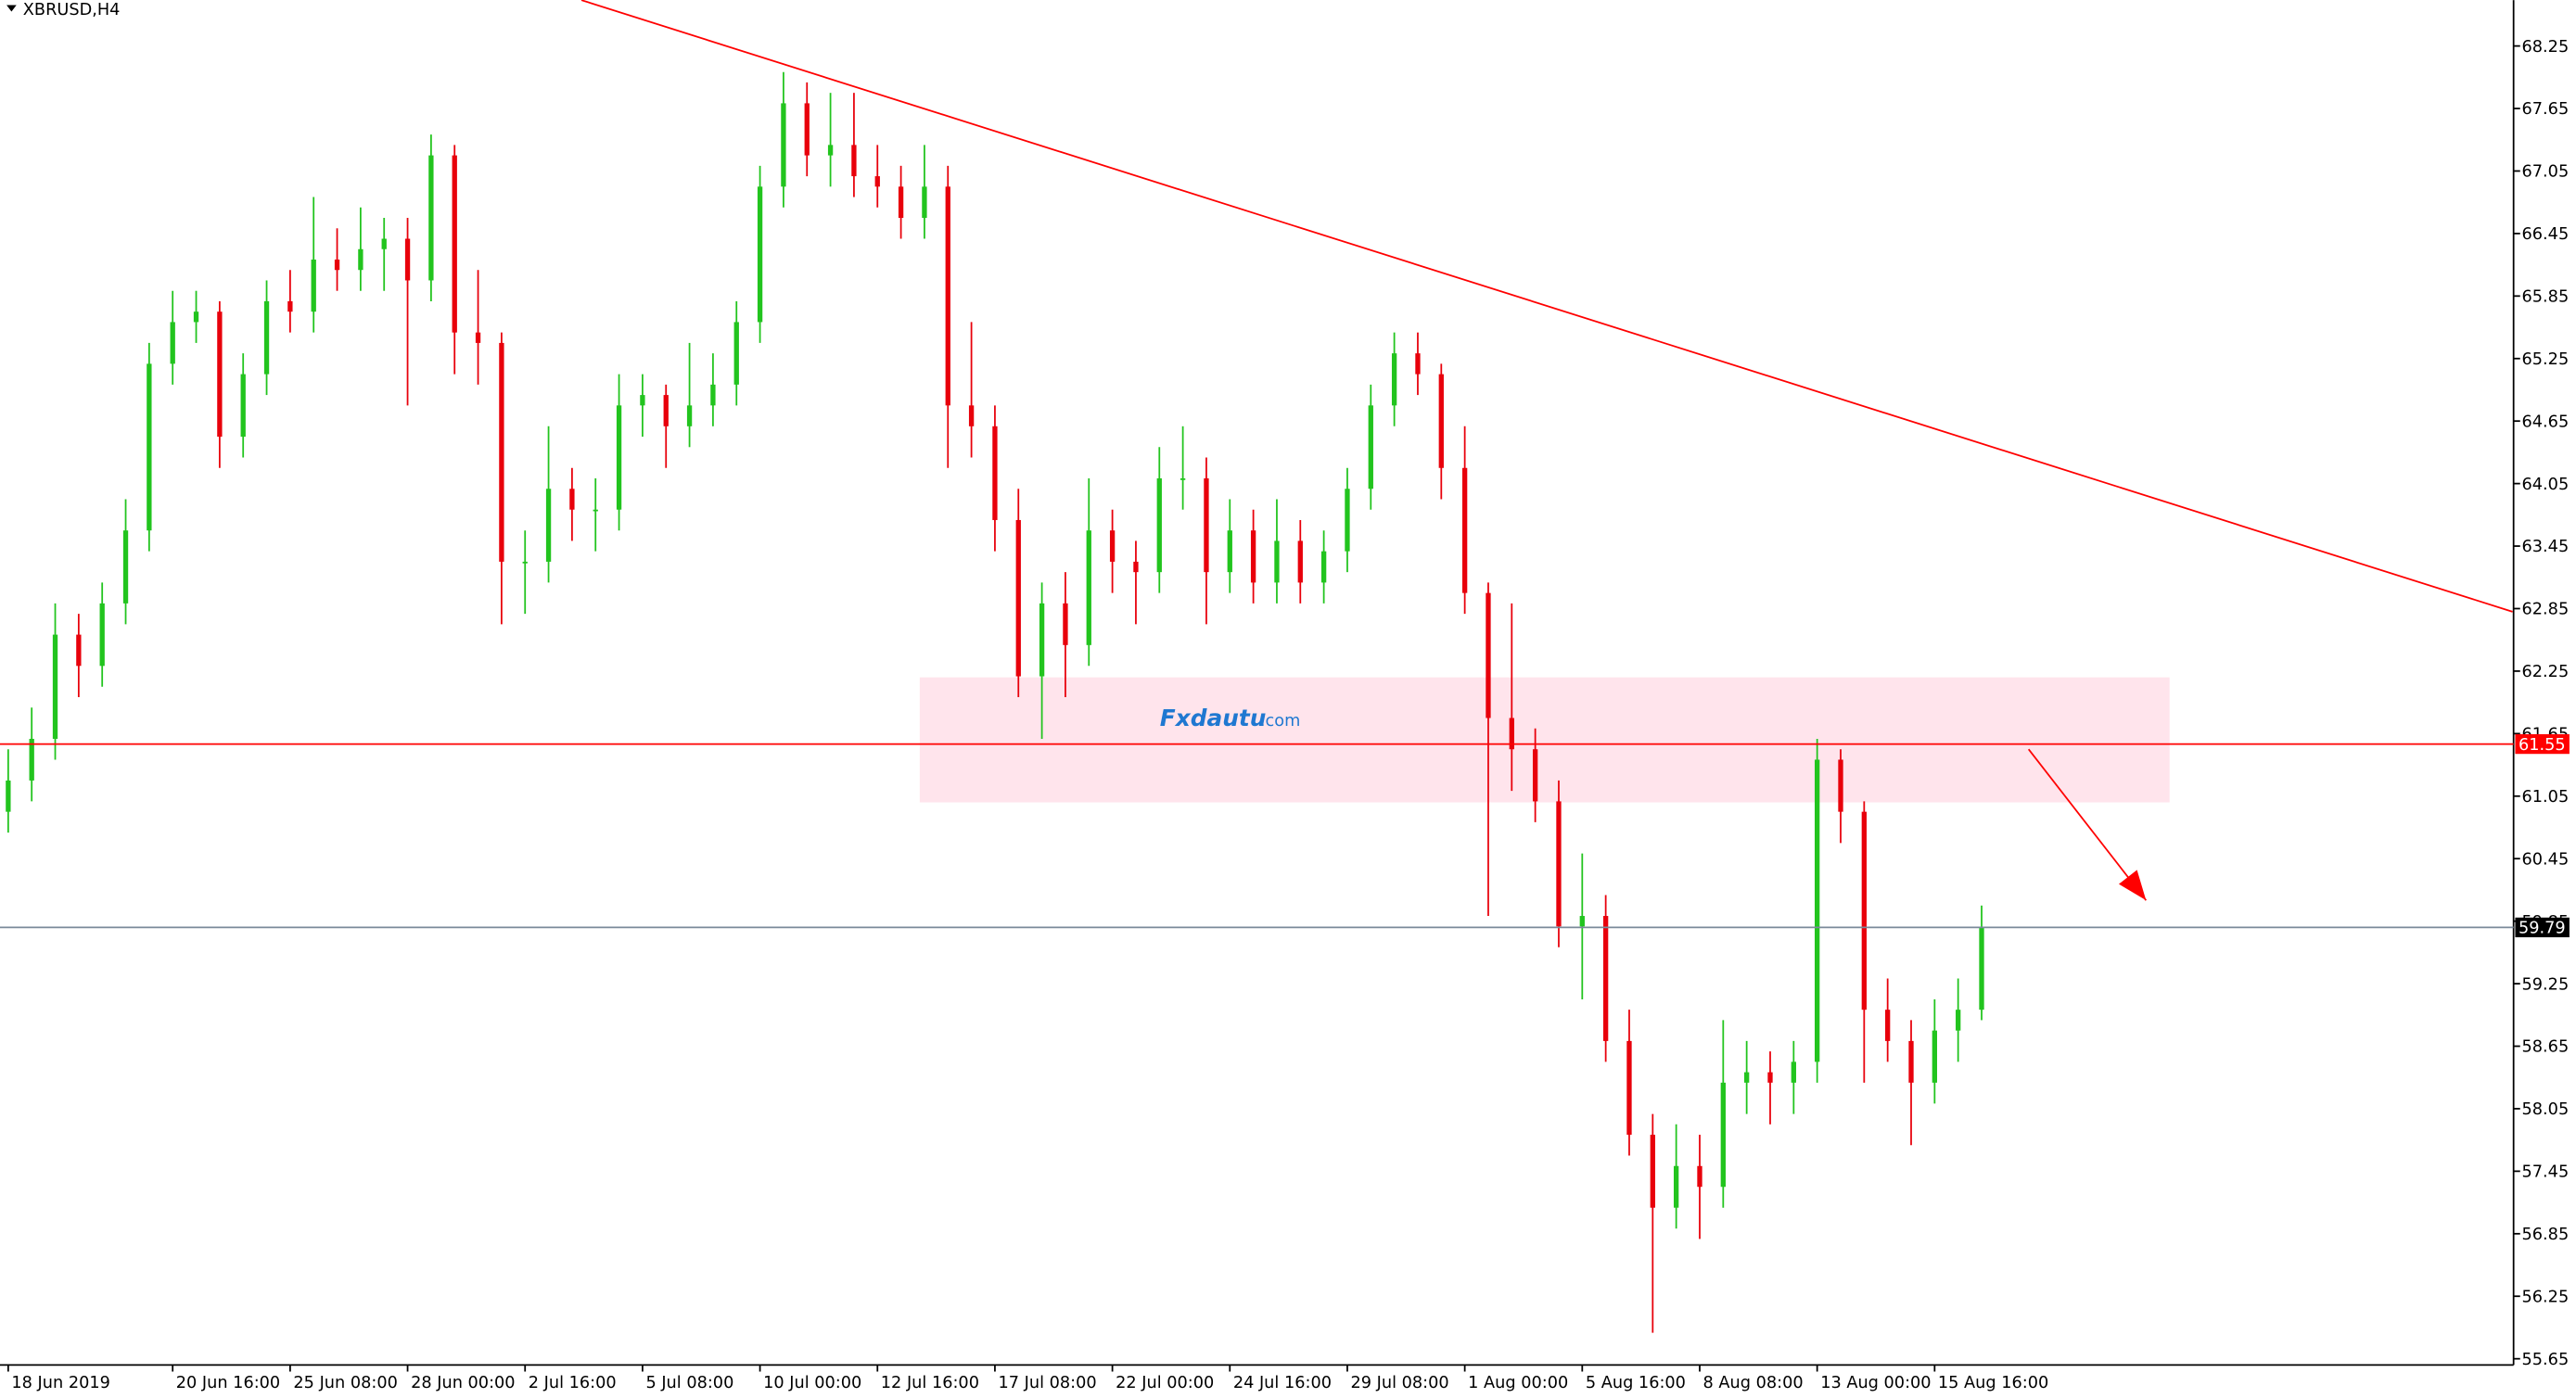  I want to click on x-tick-label: 13 Aug 00:00, so click(1875, 1383).